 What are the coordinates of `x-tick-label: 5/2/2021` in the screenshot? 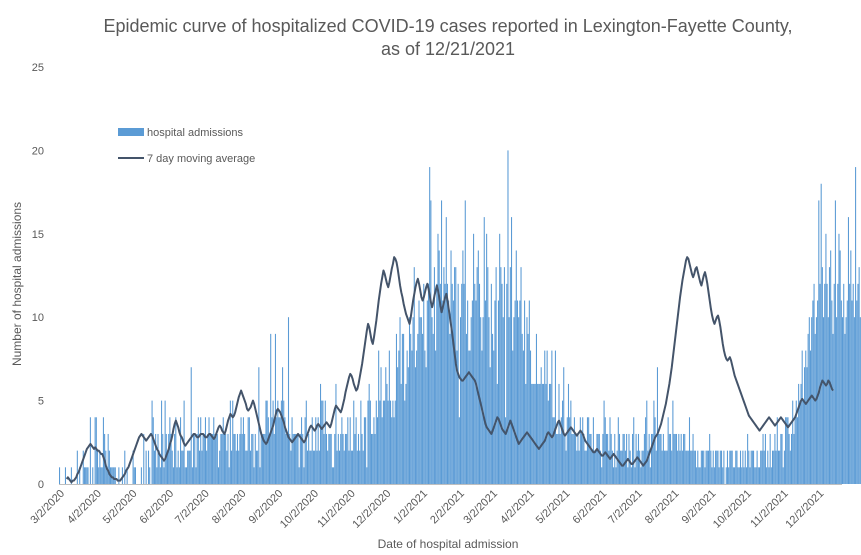 It's located at (553, 507).